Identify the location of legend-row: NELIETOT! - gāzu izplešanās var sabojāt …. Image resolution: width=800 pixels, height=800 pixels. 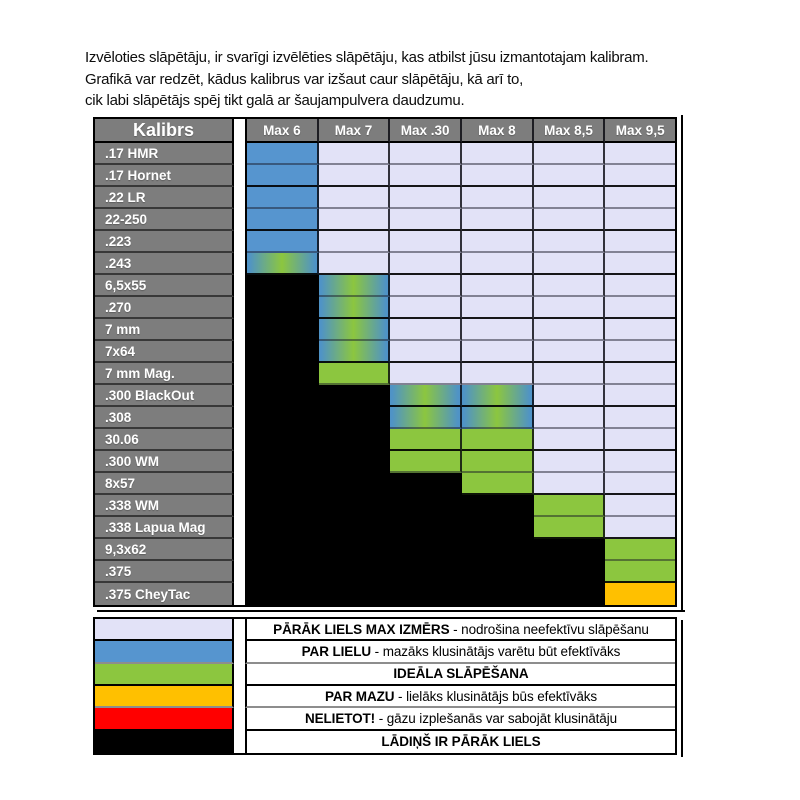
(385, 719).